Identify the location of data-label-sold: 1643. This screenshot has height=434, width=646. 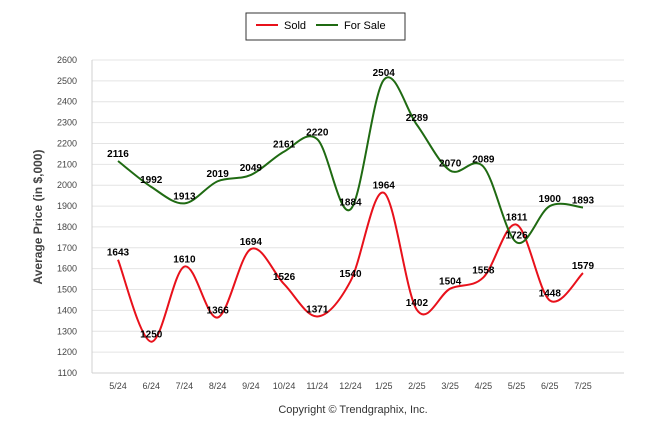
(118, 253).